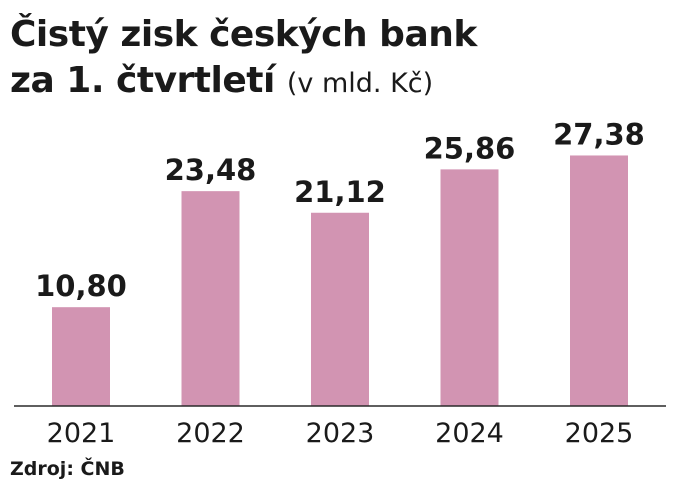  Describe the element at coordinates (469, 433) in the screenshot. I see `x-tick-label-2024: 2024` at that location.